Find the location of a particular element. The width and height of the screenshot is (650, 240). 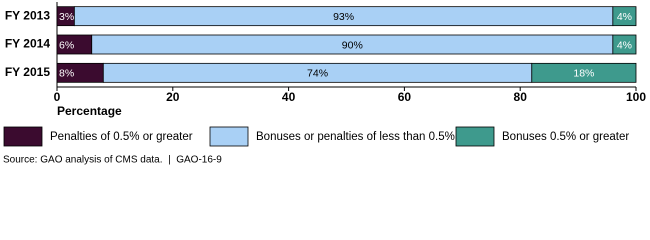

legend-label: Bonuses or penalties of less than 0.5% is located at coordinates (355, 137).